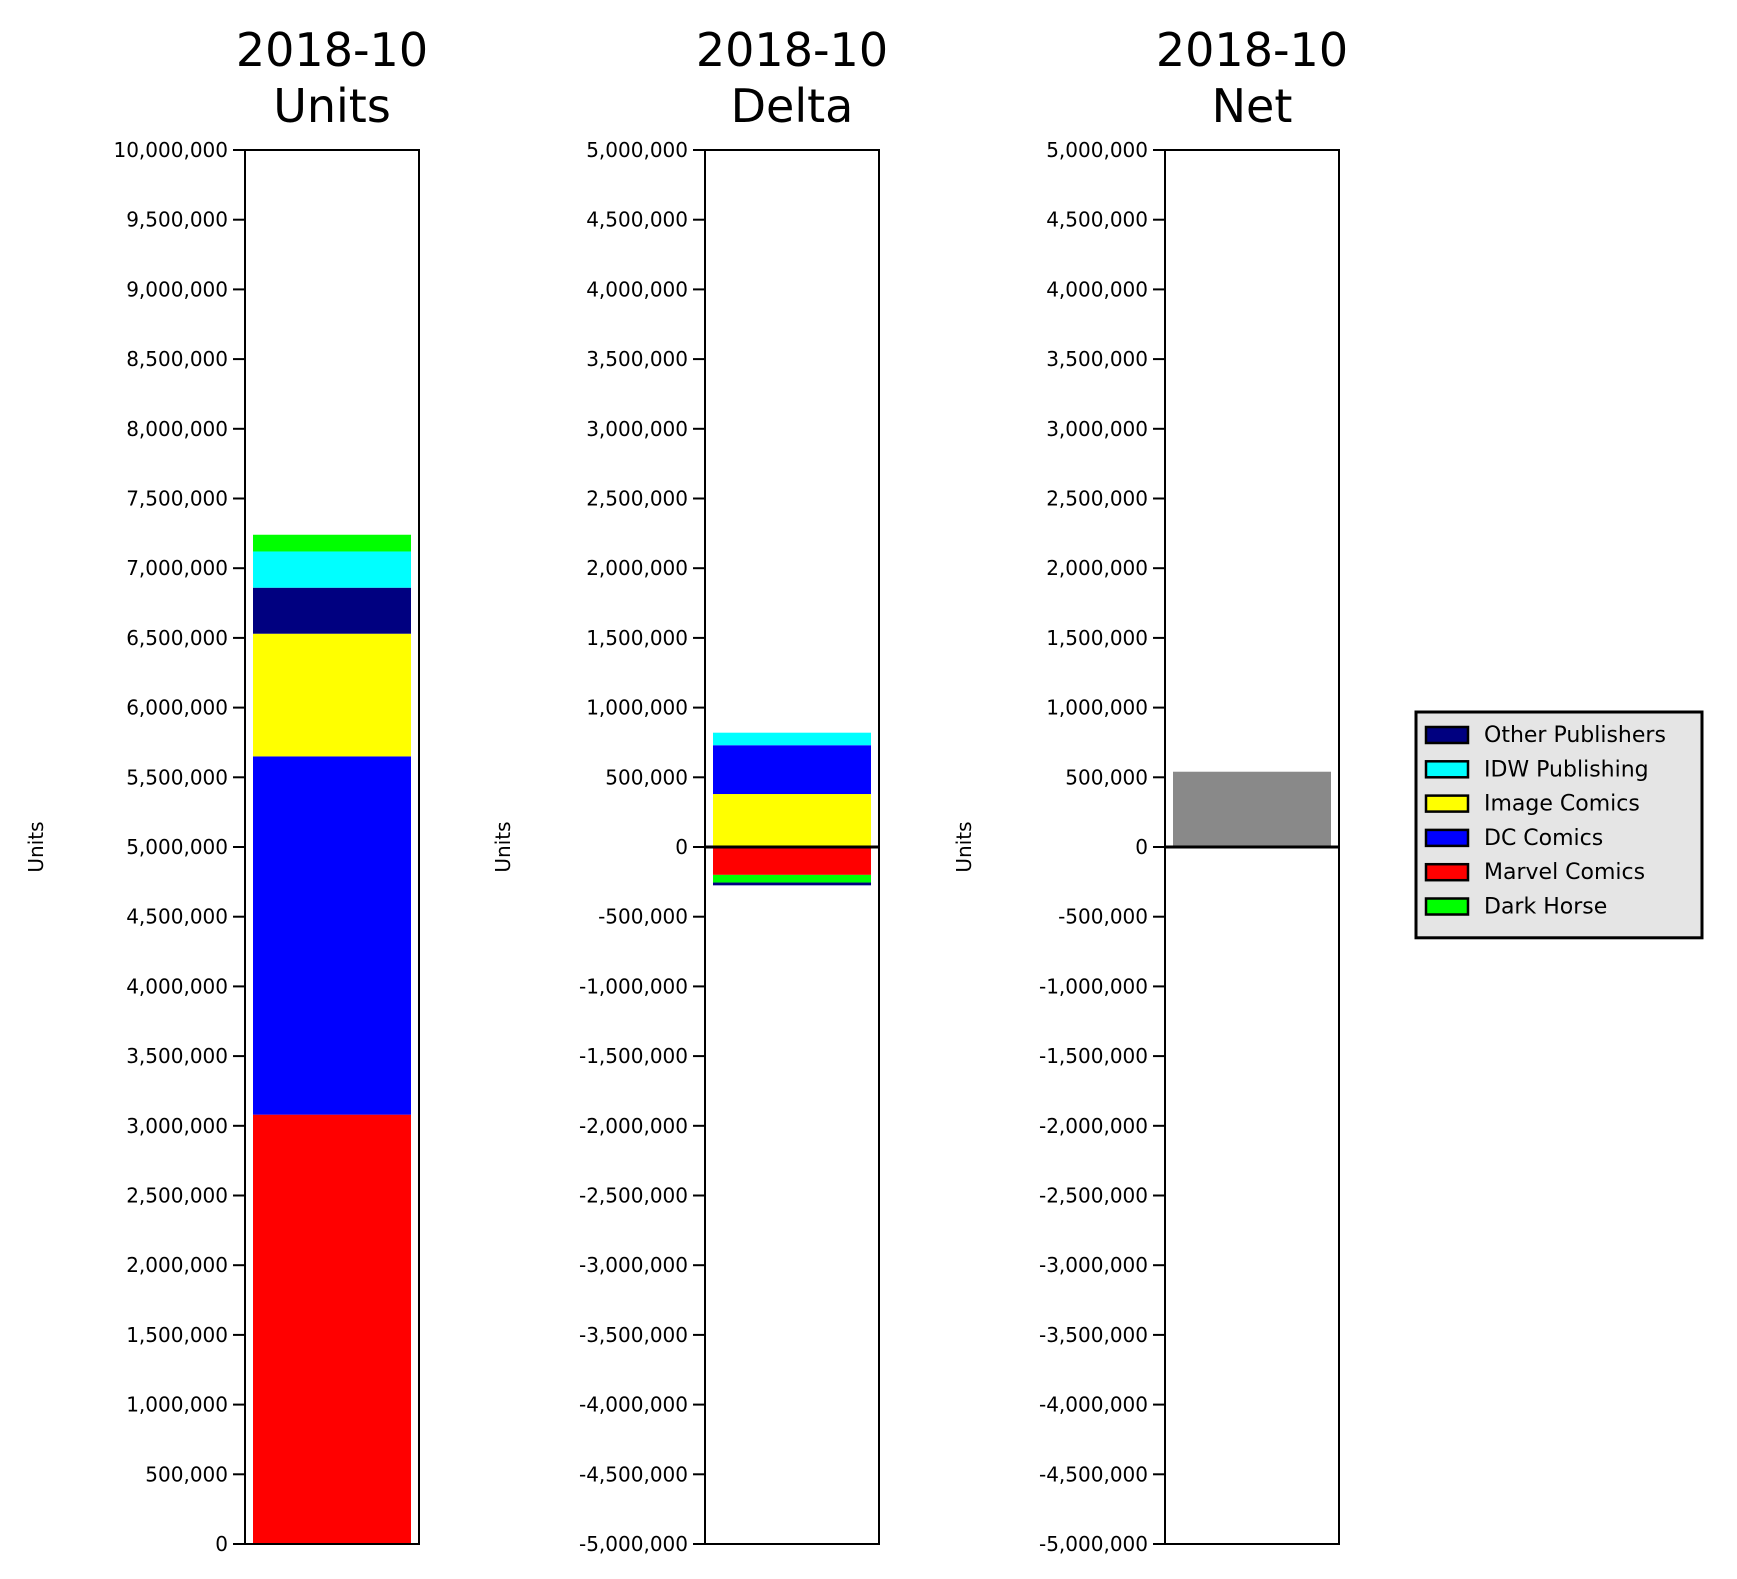  What do you see at coordinates (1447, 906) in the screenshot?
I see `legend-swatch-dark-horse` at bounding box center [1447, 906].